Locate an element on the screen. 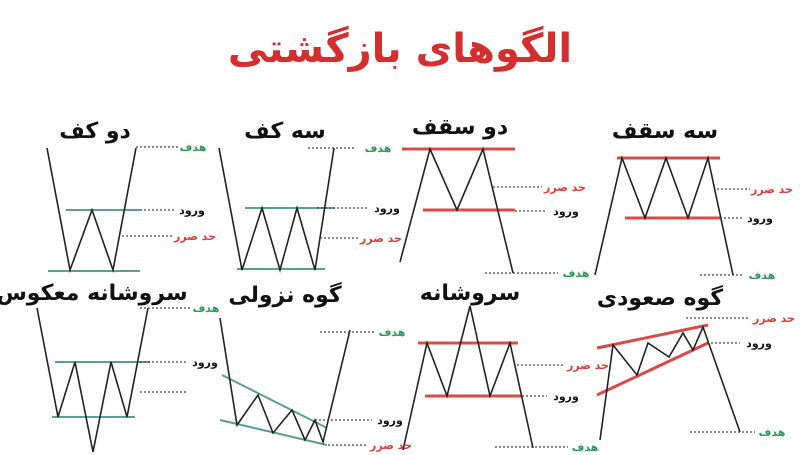 The width and height of the screenshot is (800, 455). main-title: الگوهای بازگشتی is located at coordinates (400, 48).